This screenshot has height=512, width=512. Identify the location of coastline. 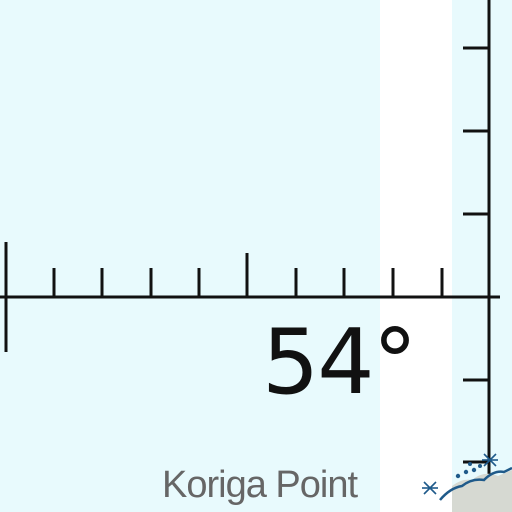
(475, 483).